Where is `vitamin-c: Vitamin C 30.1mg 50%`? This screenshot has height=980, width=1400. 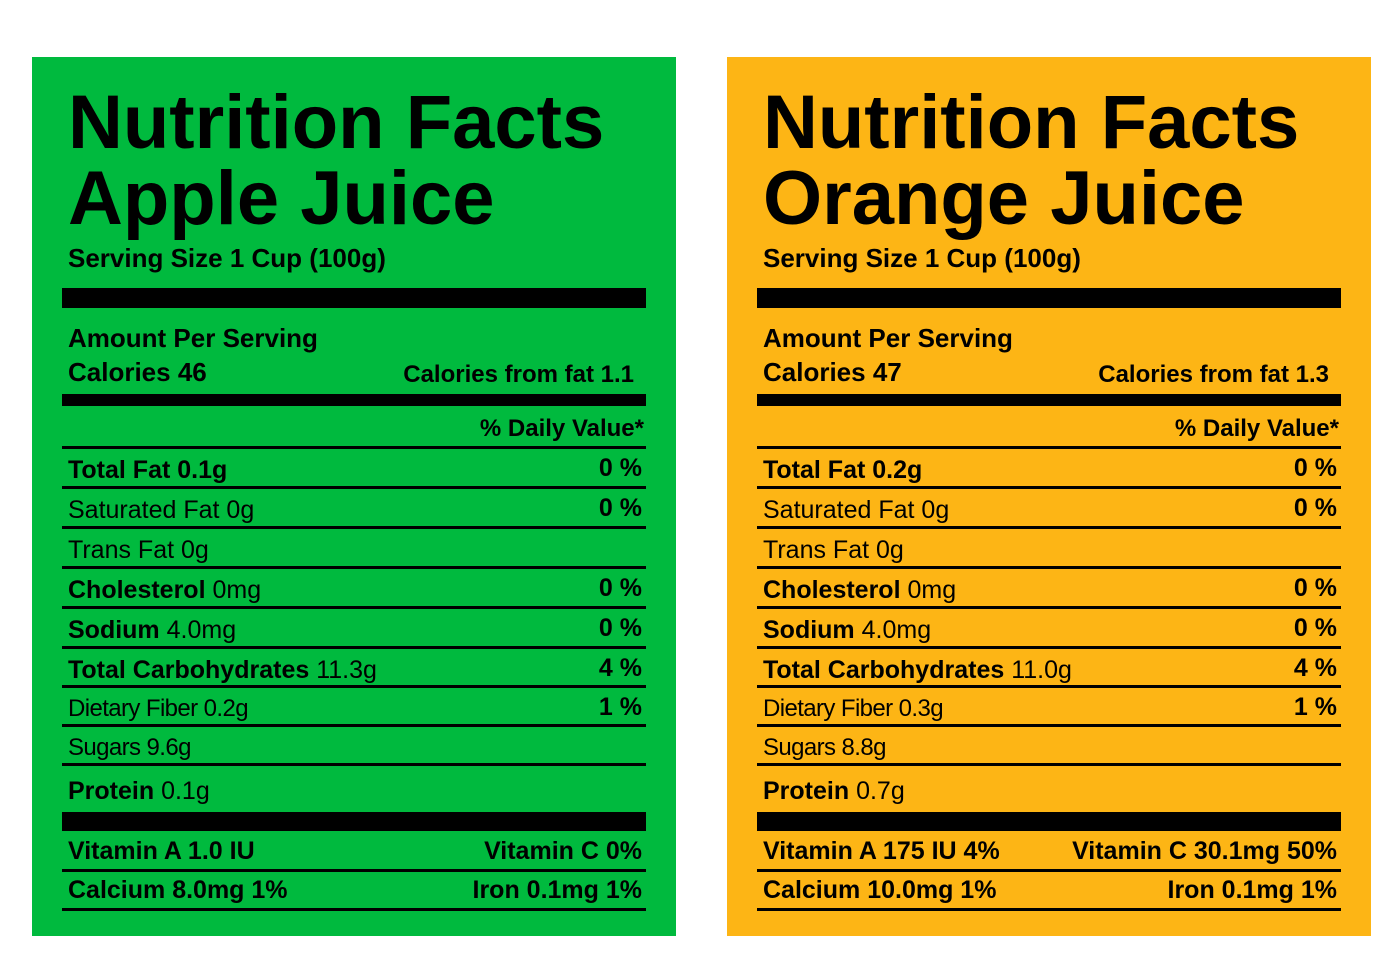
vitamin-c: Vitamin C 30.1mg 50% is located at coordinates (1204, 851).